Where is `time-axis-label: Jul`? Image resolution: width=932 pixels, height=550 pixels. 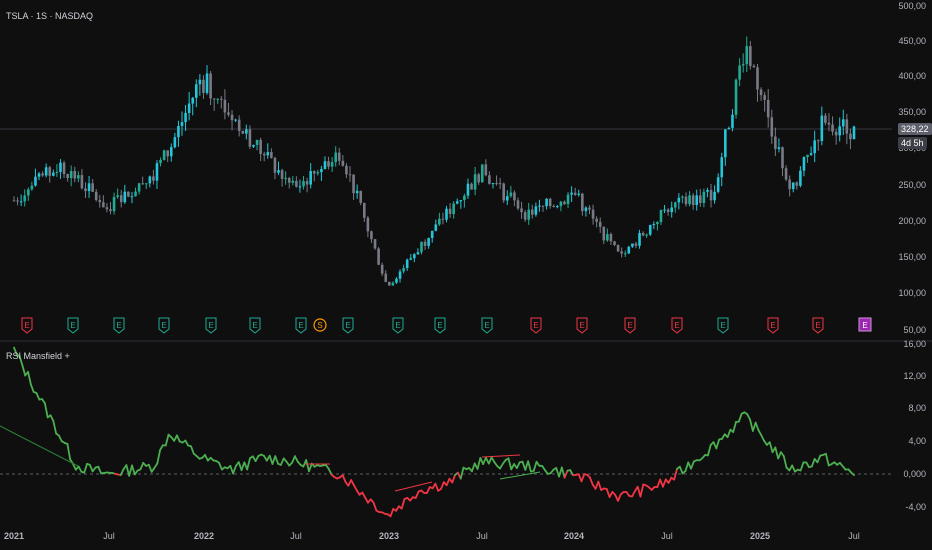 time-axis-label: Jul is located at coordinates (109, 536).